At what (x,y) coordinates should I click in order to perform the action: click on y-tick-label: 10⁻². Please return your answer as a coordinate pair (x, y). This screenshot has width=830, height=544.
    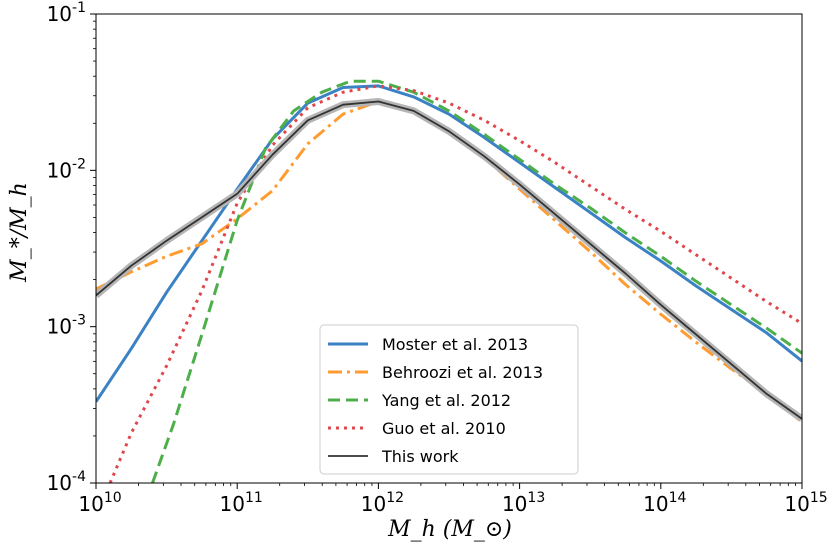
    Looking at the image, I should click on (66, 169).